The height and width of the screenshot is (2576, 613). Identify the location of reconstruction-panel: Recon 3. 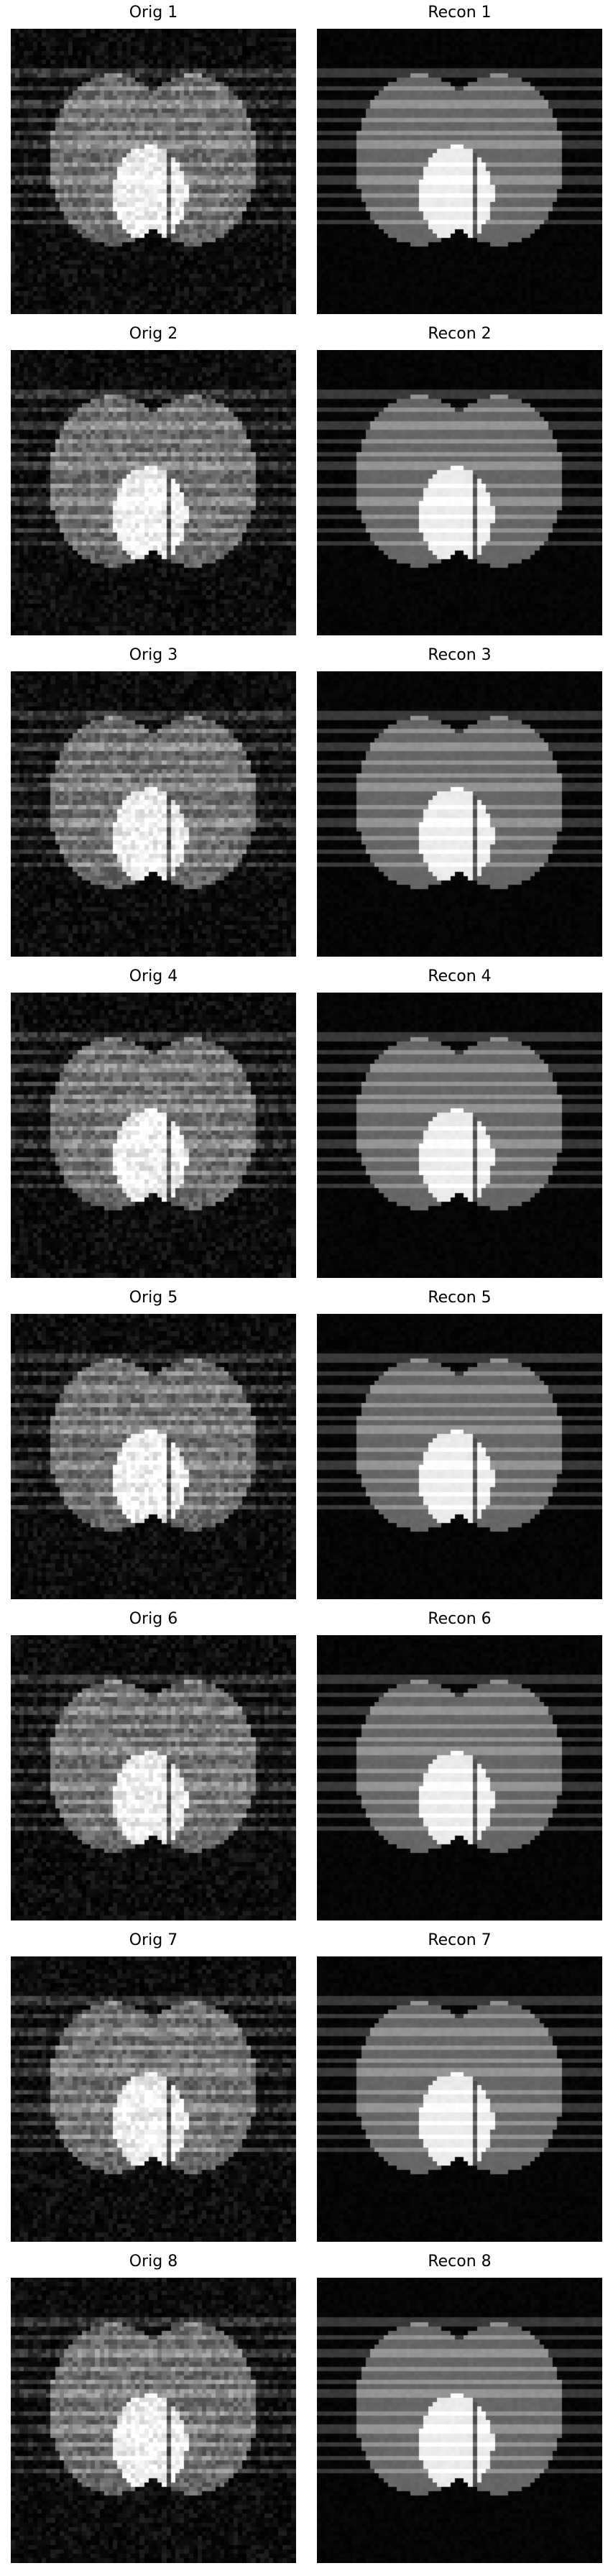
(459, 802).